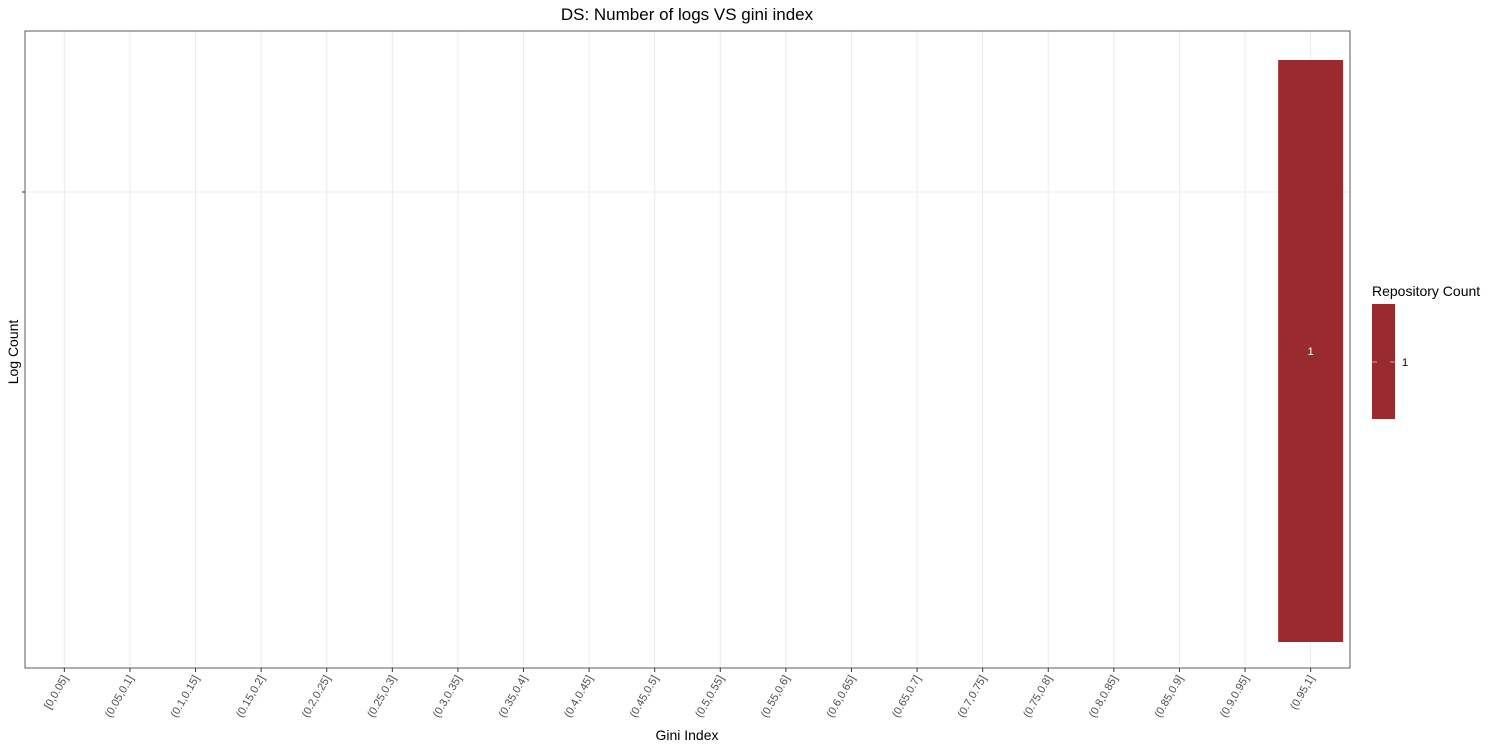  I want to click on x-tick-label: (0.1,0.15], so click(186, 697).